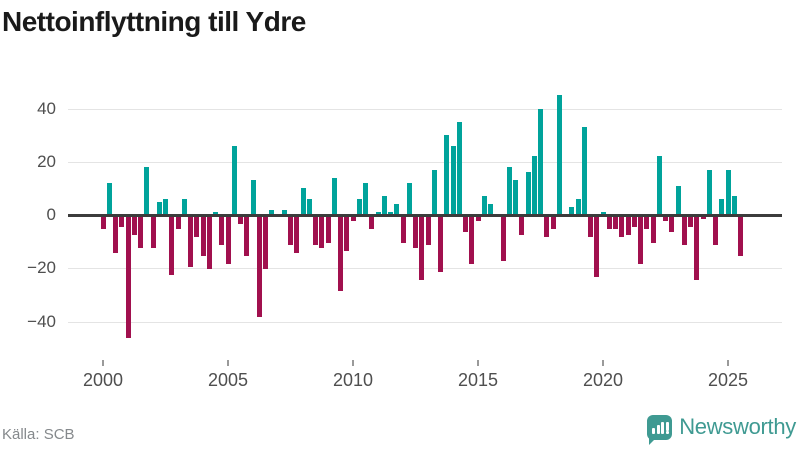 Image resolution: width=800 pixels, height=450 pixels. What do you see at coordinates (28, 215) in the screenshot?
I see `y-axis-labels: 40 20 0 −20 −40` at bounding box center [28, 215].